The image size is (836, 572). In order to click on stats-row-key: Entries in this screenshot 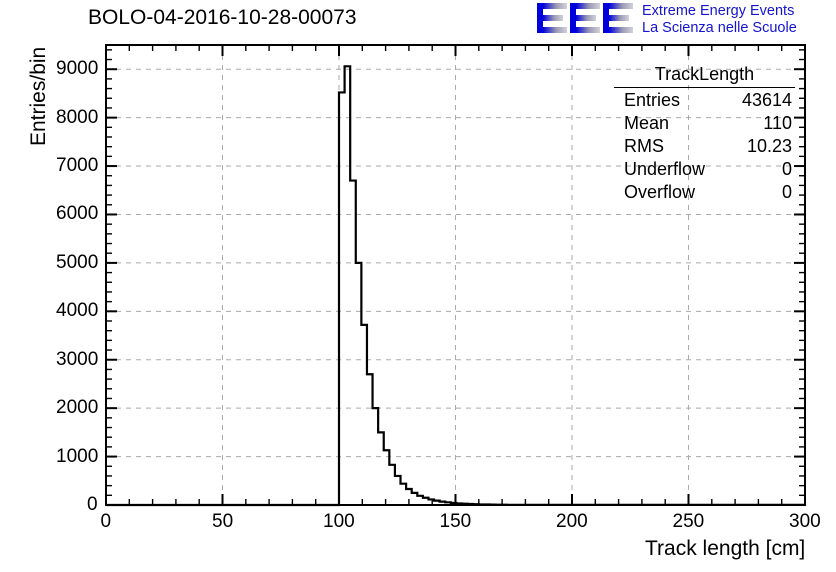, I will do `click(652, 100)`.